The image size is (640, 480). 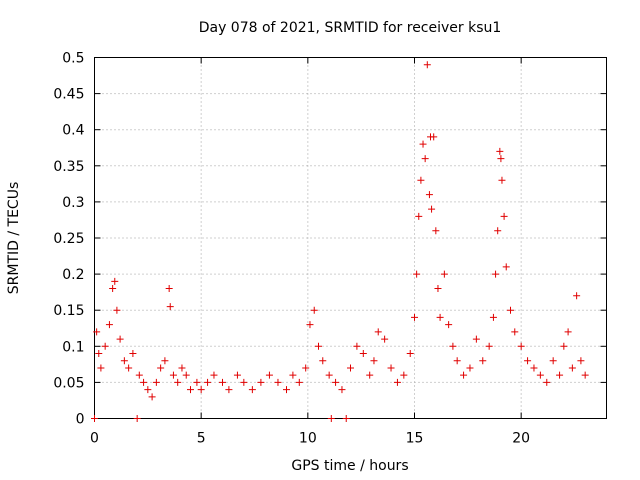 What do you see at coordinates (80, 420) in the screenshot?
I see `y-tick-label: 0` at bounding box center [80, 420].